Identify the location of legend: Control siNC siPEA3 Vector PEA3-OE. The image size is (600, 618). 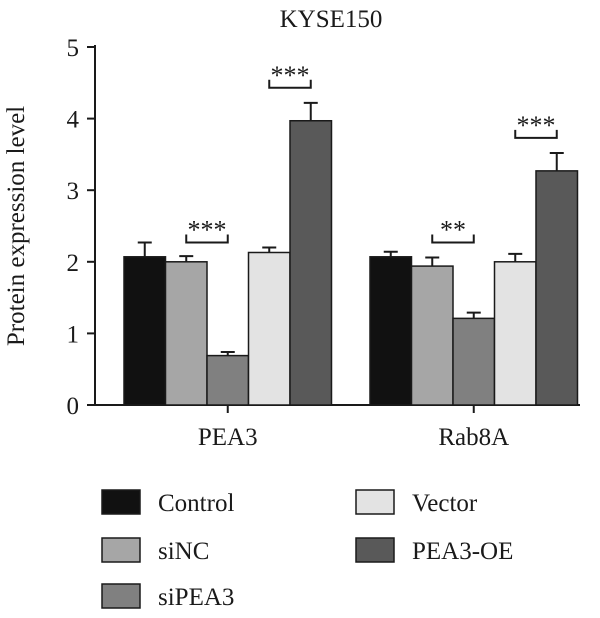
(307, 550).